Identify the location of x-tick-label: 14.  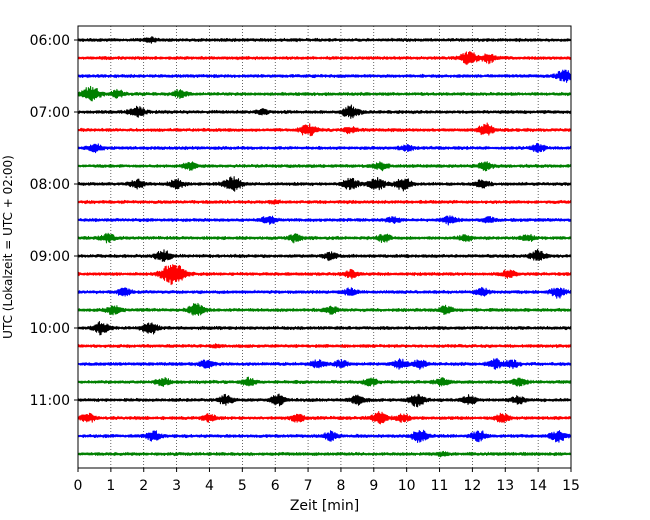
(538, 486).